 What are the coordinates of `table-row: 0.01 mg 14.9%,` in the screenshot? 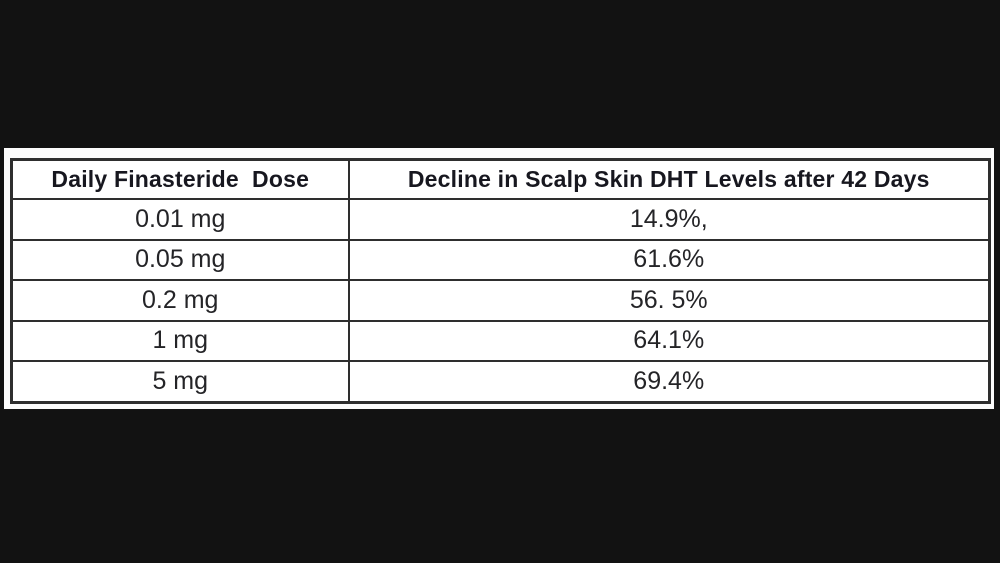 It's located at (500, 219).